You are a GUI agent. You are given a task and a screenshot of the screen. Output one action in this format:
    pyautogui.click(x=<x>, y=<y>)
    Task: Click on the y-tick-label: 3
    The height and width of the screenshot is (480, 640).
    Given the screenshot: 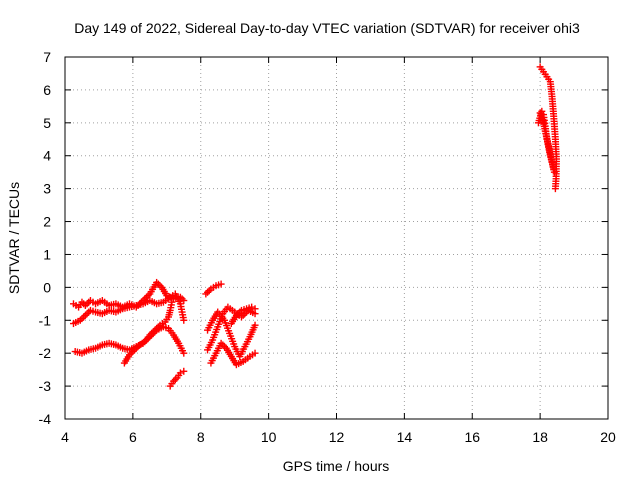 What is the action you would take?
    pyautogui.click(x=47, y=189)
    